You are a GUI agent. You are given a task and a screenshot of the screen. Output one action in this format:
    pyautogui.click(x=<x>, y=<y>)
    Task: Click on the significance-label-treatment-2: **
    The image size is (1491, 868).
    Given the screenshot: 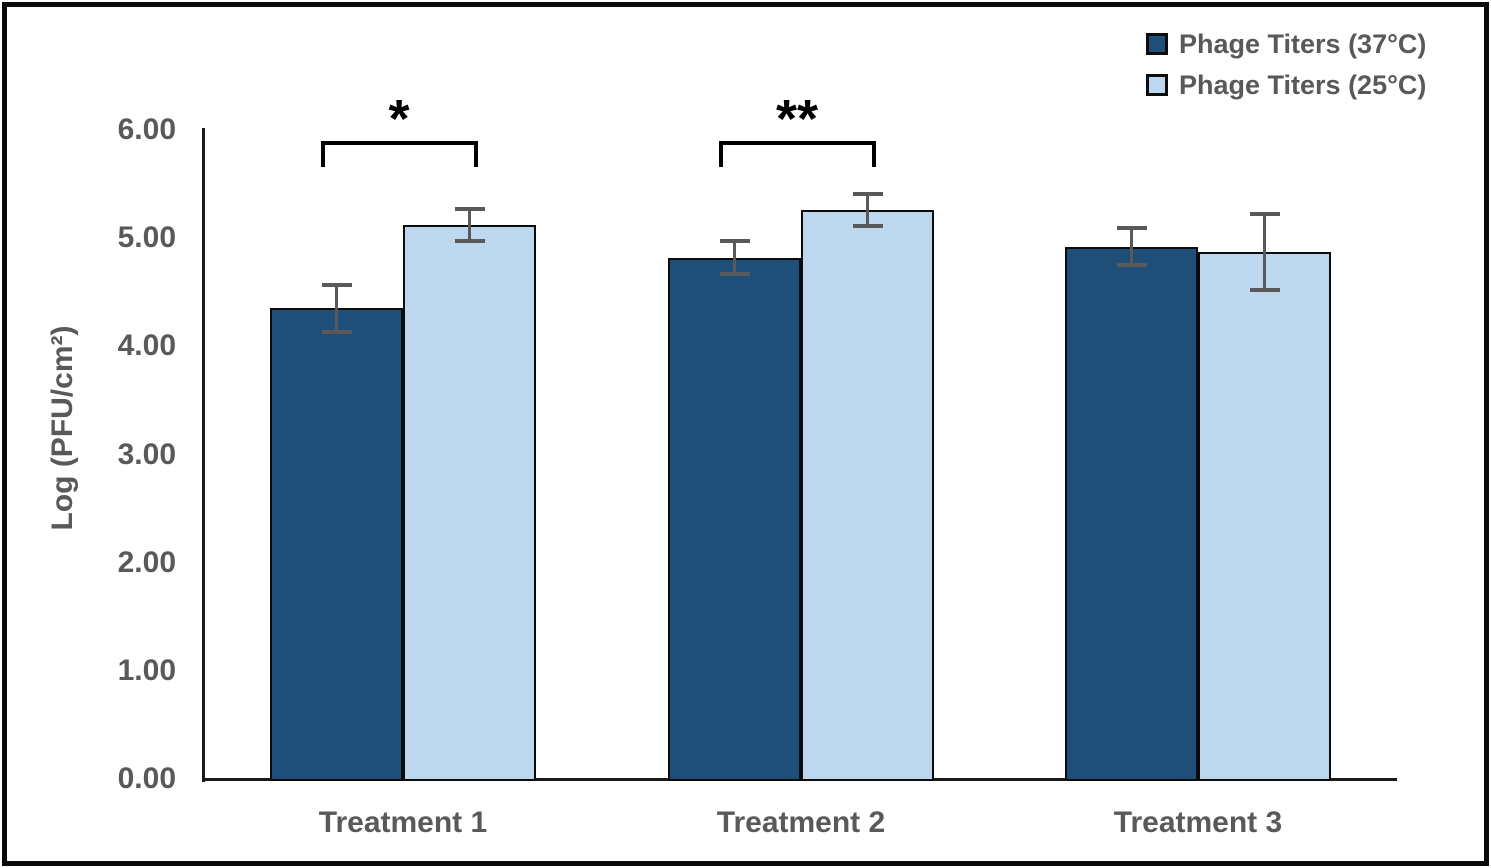 What is the action you would take?
    pyautogui.click(x=797, y=119)
    